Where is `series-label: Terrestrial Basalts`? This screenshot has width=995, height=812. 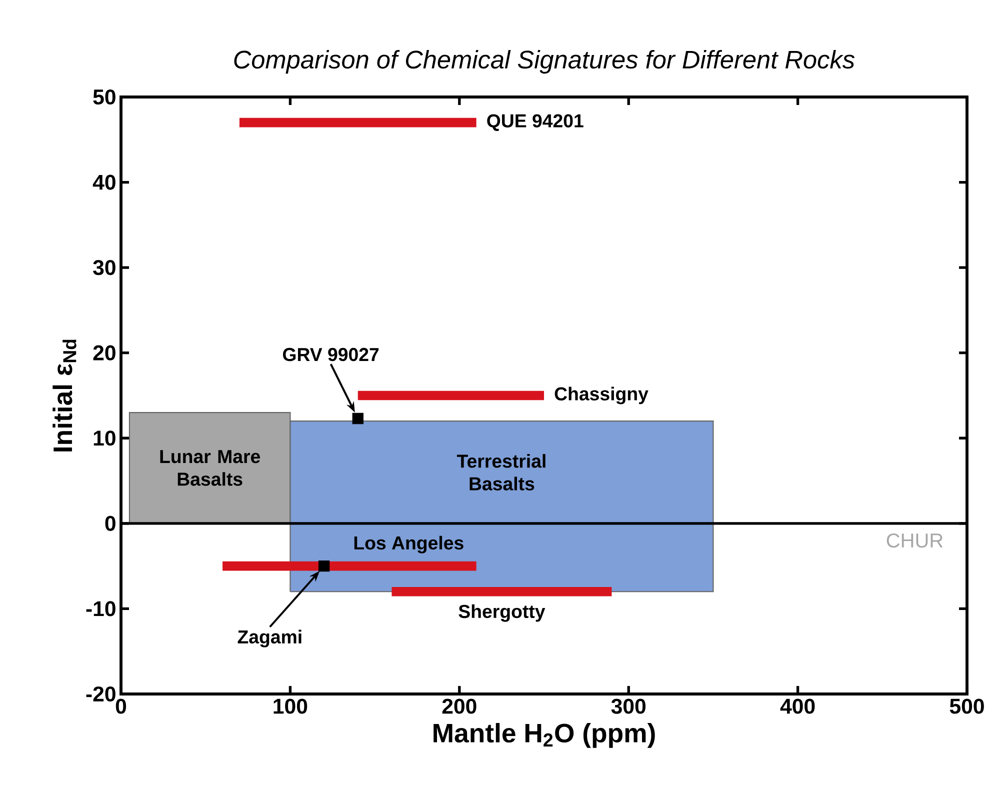 series-label: Terrestrial Basalts is located at coordinates (501, 472).